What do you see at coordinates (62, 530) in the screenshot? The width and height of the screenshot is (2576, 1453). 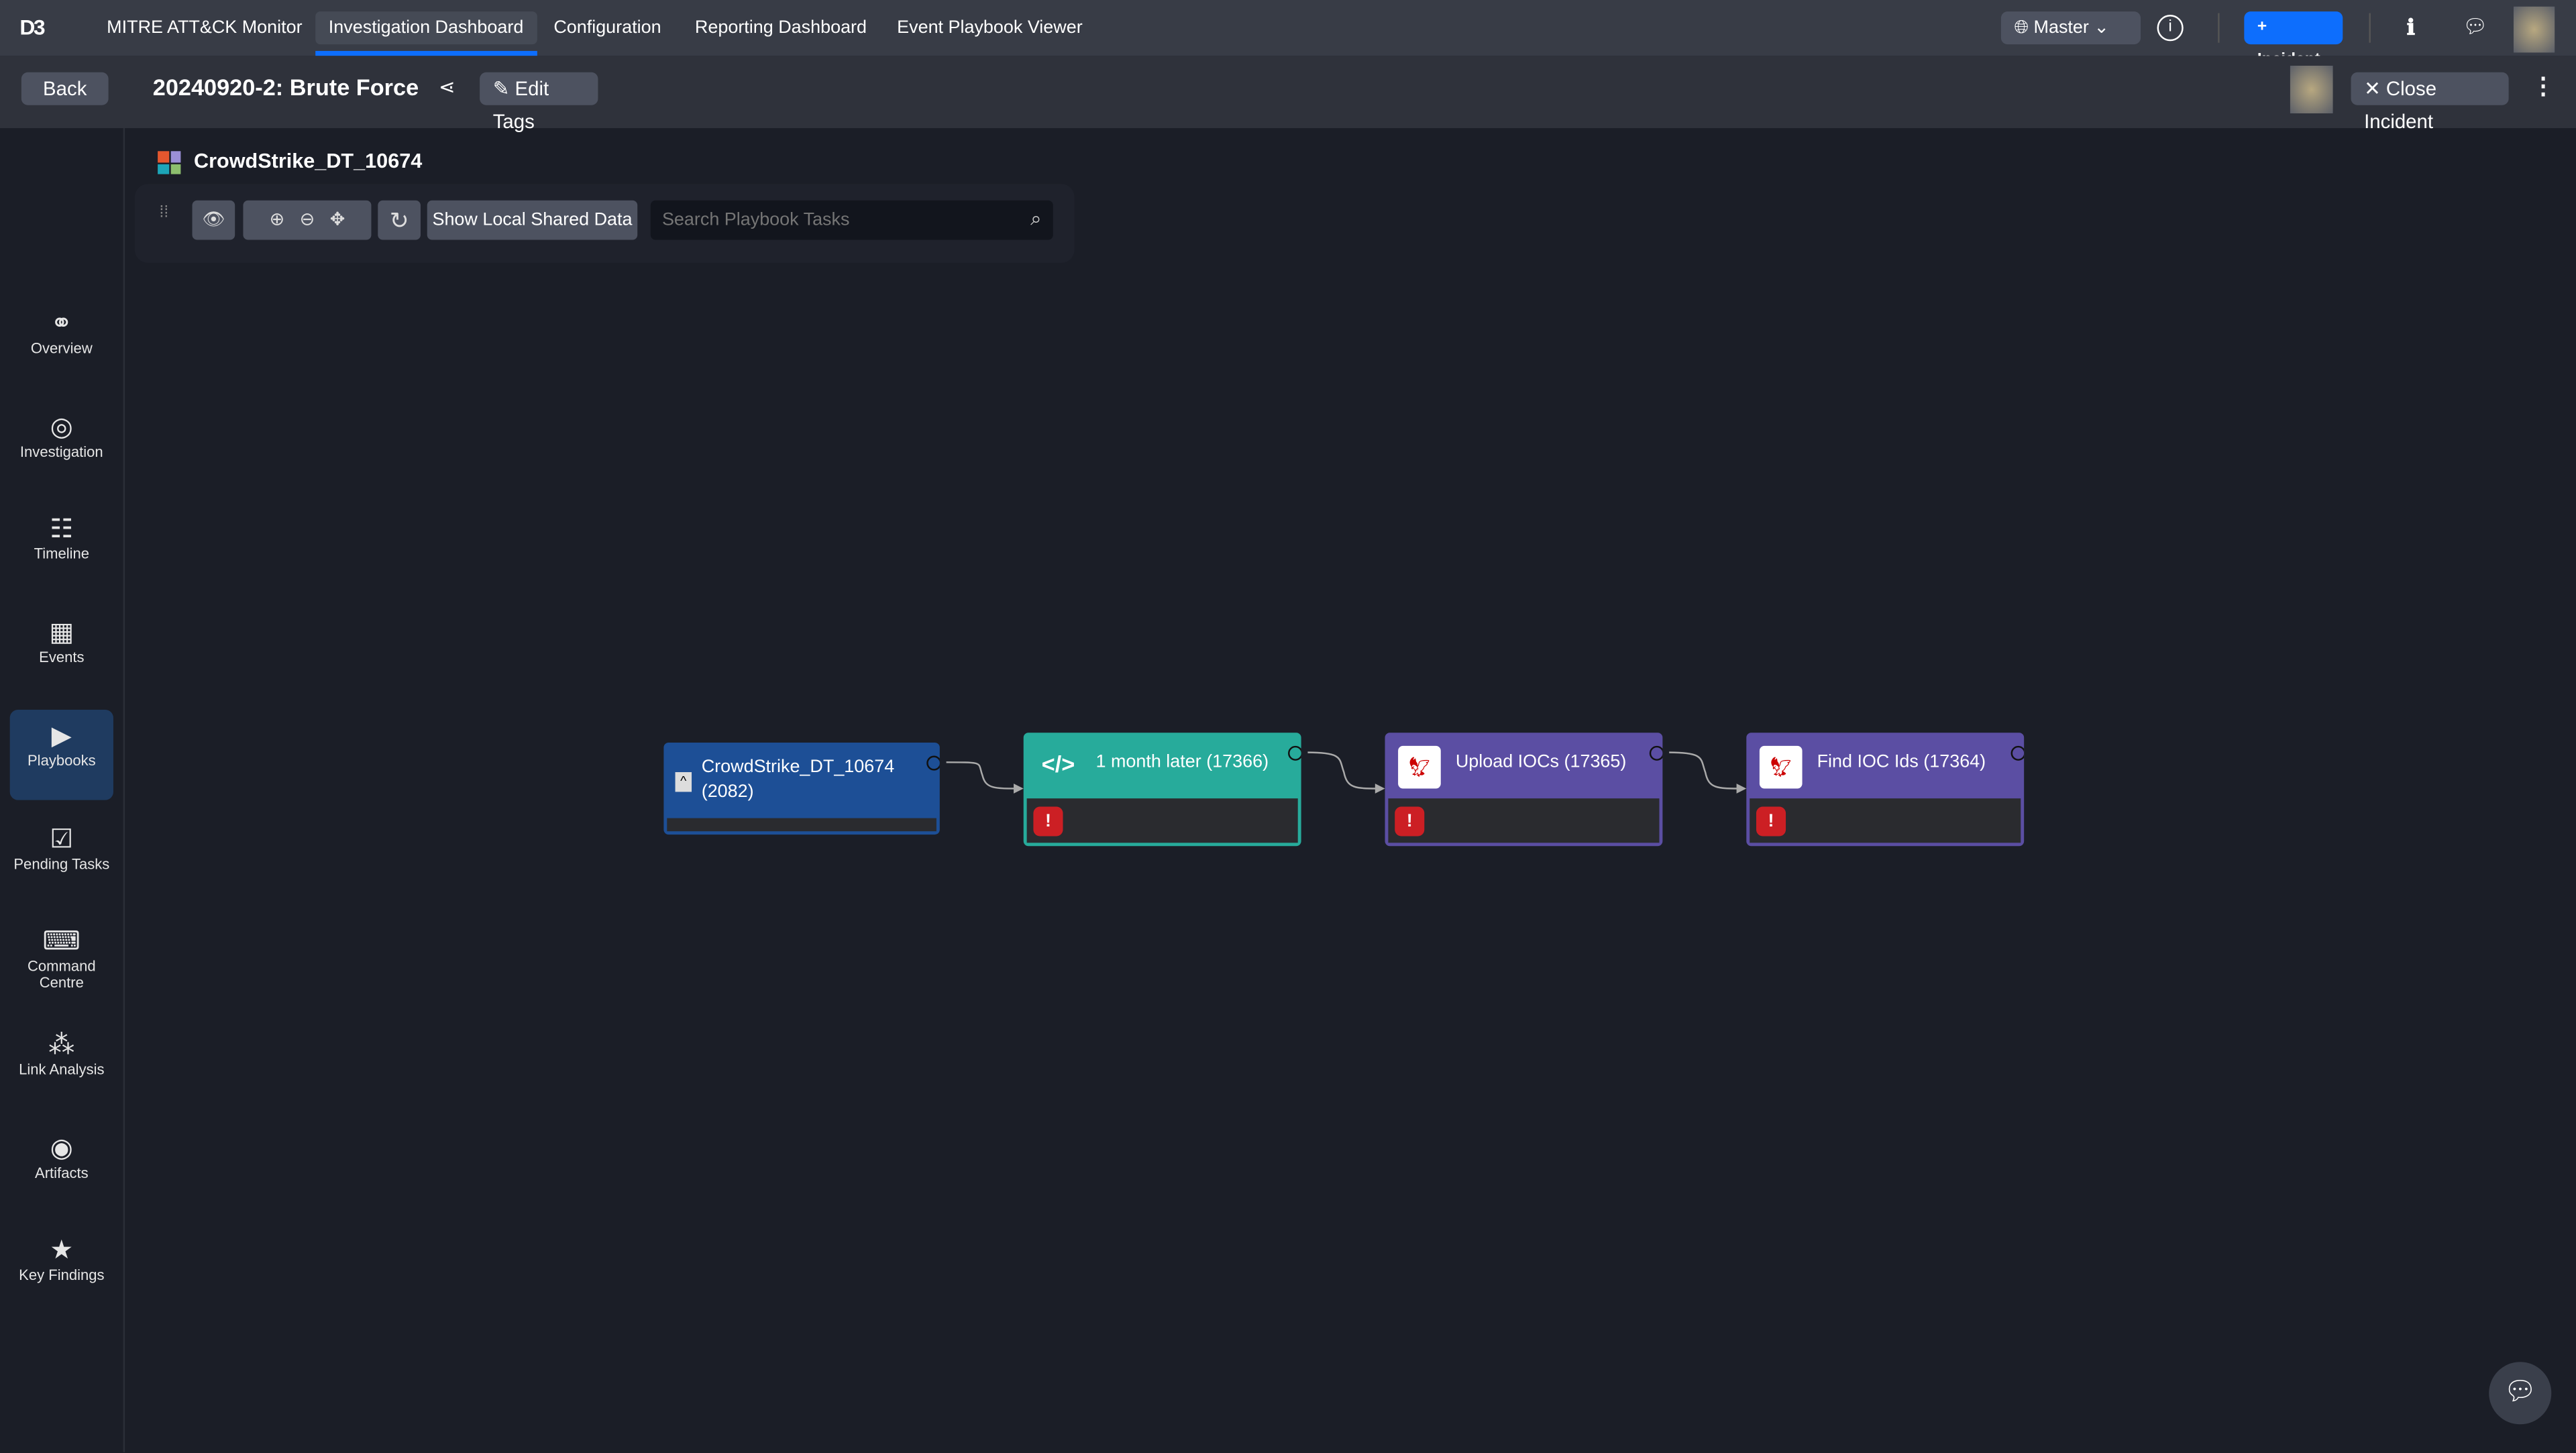 I see `timeline-icon: ☷` at bounding box center [62, 530].